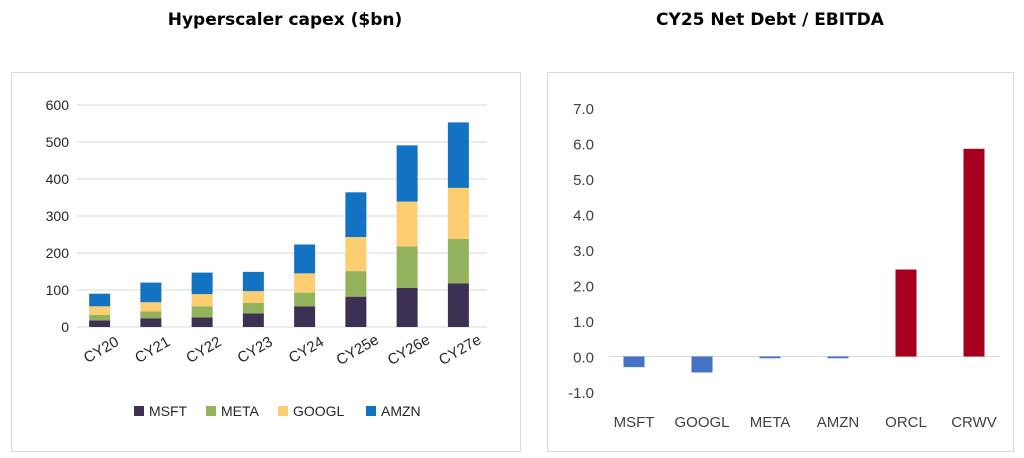  I want to click on x-tick-label: CY20, so click(101, 349).